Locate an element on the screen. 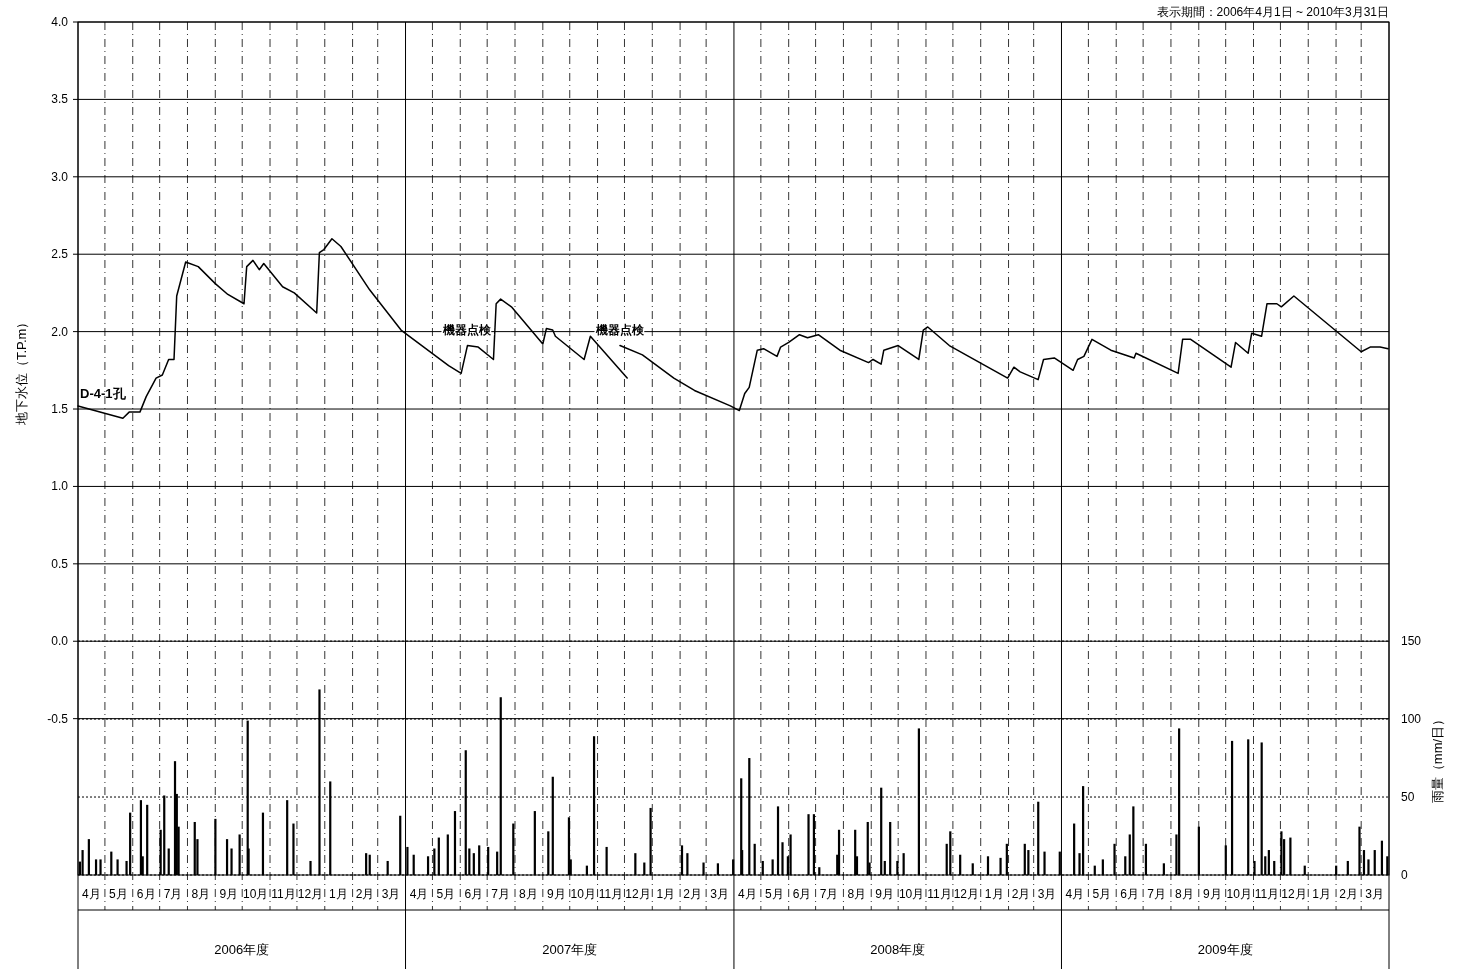 This screenshot has width=1461, height=971. text: 2007年度 is located at coordinates (570, 949).